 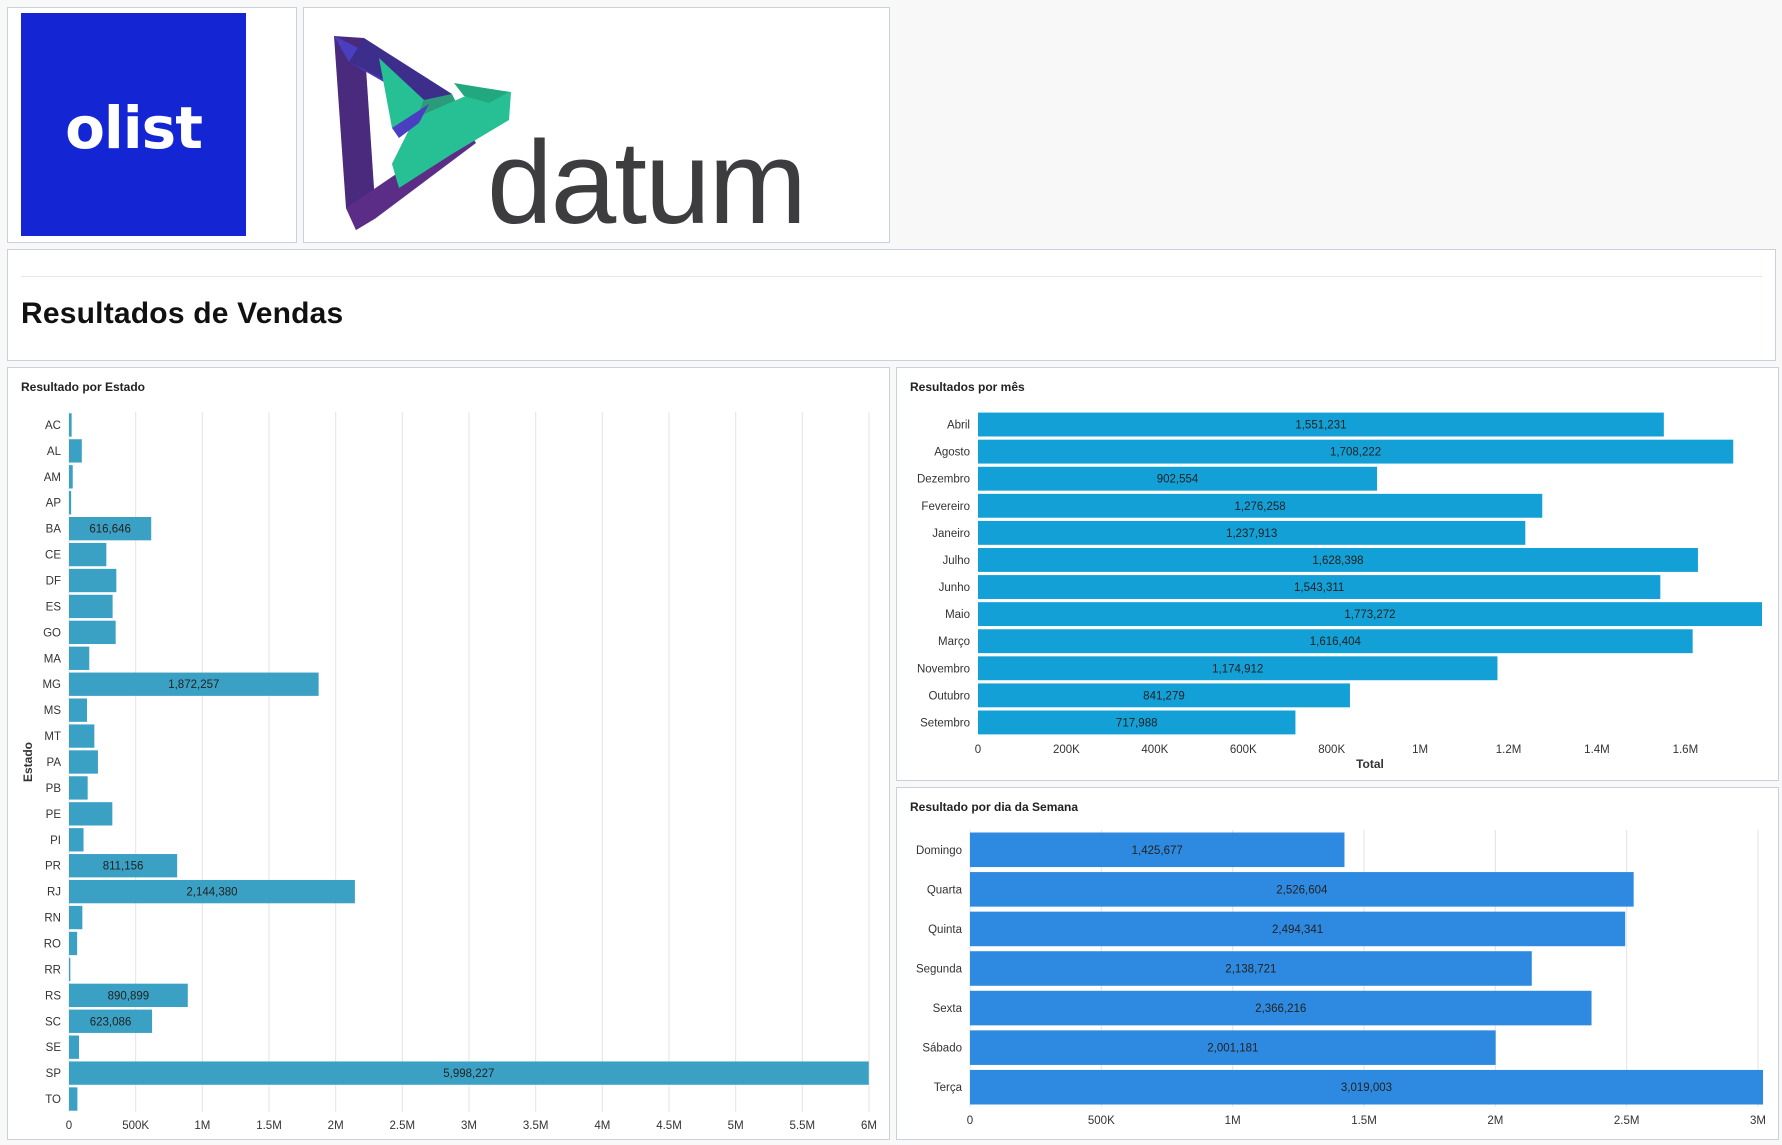 What do you see at coordinates (942, 1049) in the screenshot?
I see `dia-ytick-sabado: Sábado` at bounding box center [942, 1049].